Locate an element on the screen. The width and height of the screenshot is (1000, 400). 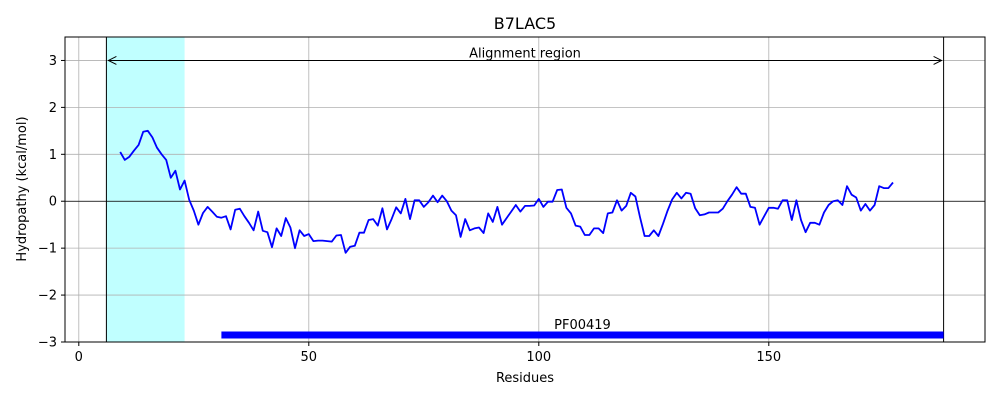
x-tick-label: 0 is located at coordinates (79, 357).